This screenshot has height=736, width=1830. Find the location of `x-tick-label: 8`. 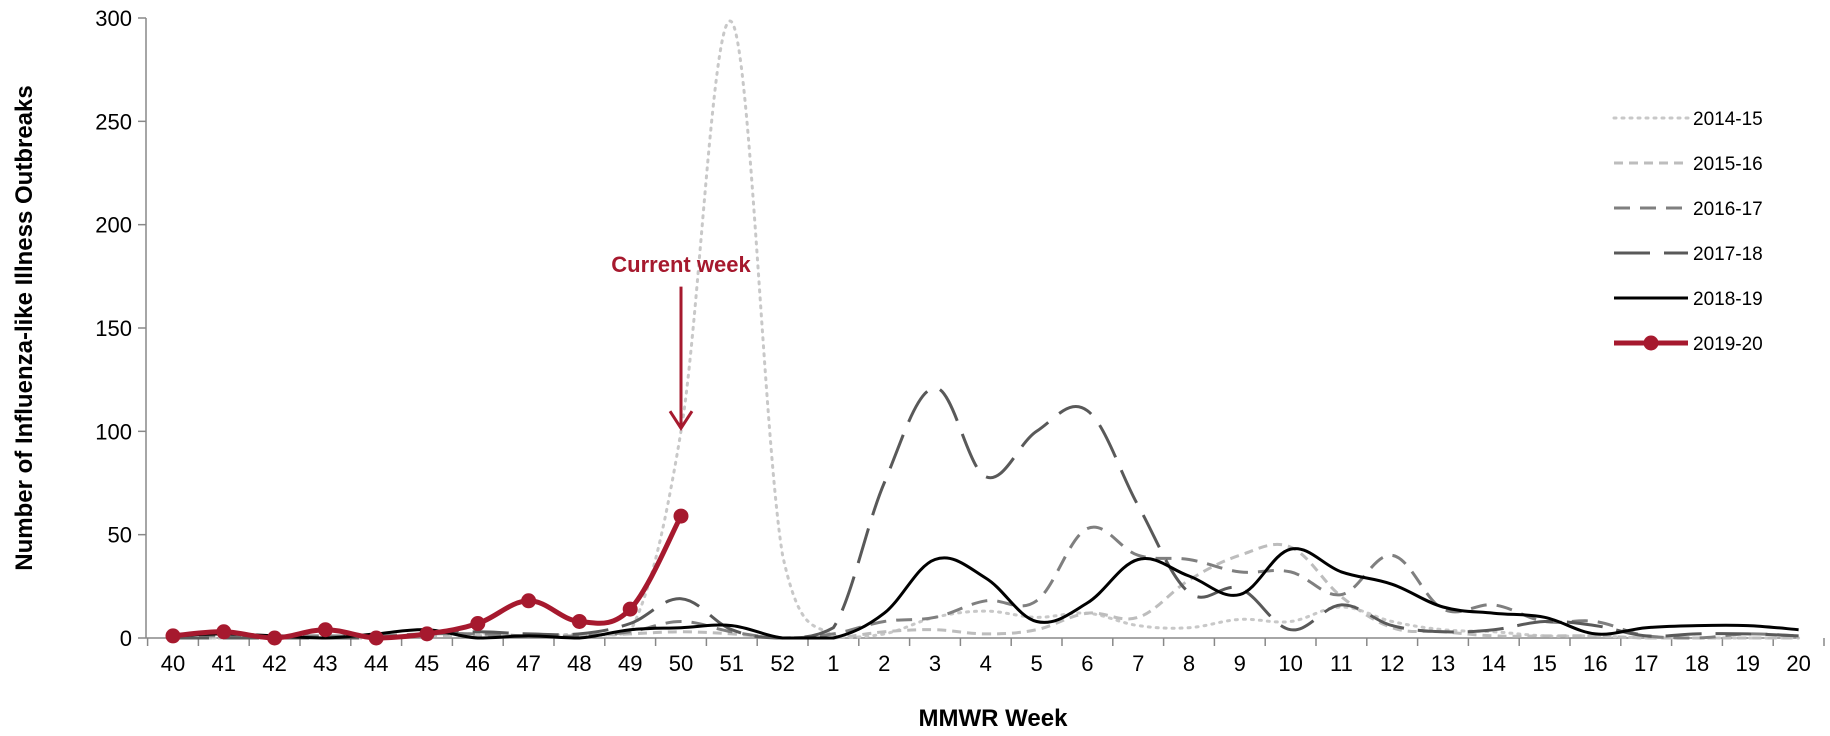

x-tick-label: 8 is located at coordinates (1189, 663).